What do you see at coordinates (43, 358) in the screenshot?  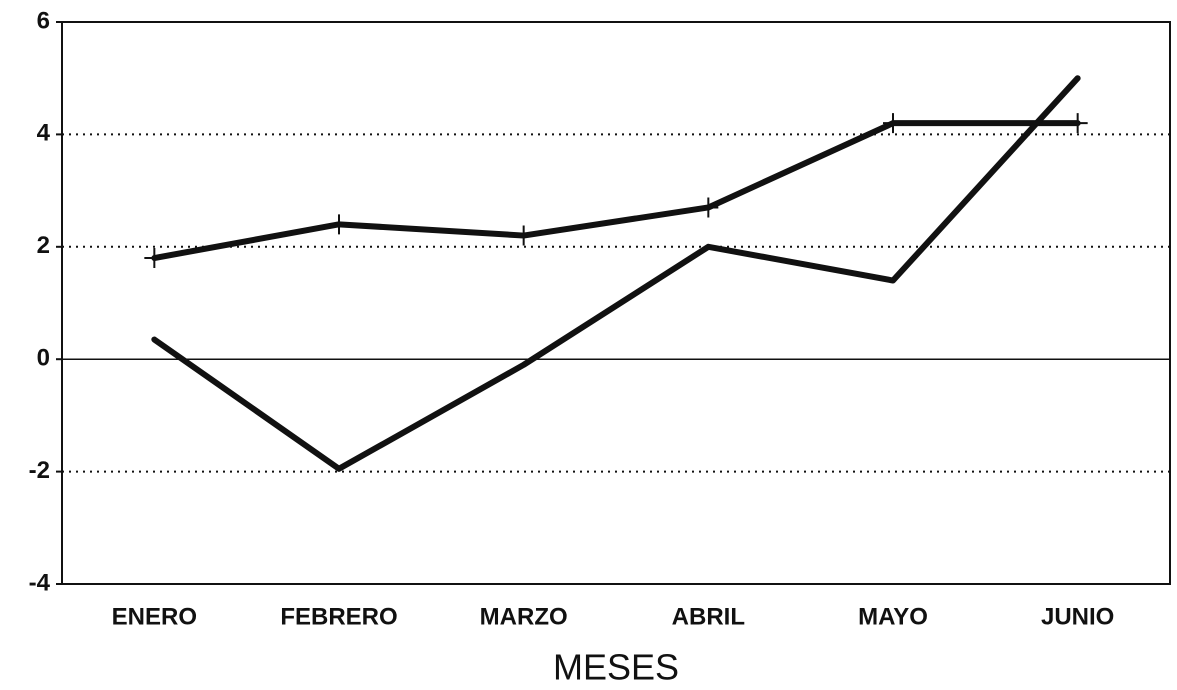 I see `y-tick-label: 0` at bounding box center [43, 358].